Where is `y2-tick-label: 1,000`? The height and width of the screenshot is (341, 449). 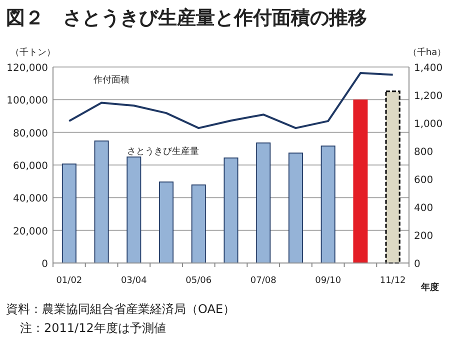 y2-tick-label: 1,000 is located at coordinates (428, 124).